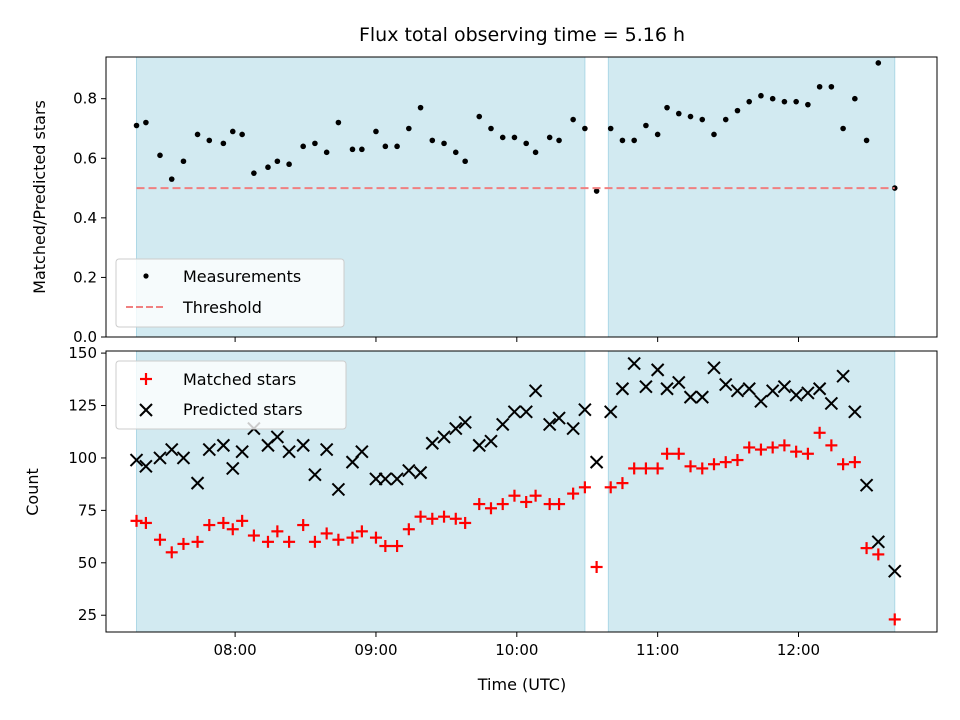 The image size is (960, 720). I want to click on top-y-tick-label: 0.0, so click(85, 337).